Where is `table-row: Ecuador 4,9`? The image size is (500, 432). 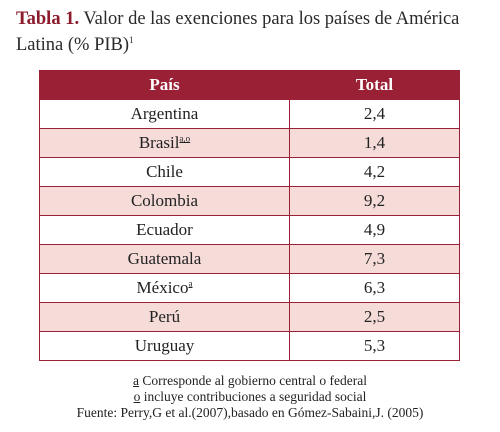
table-row: Ecuador 4,9 is located at coordinates (249, 230).